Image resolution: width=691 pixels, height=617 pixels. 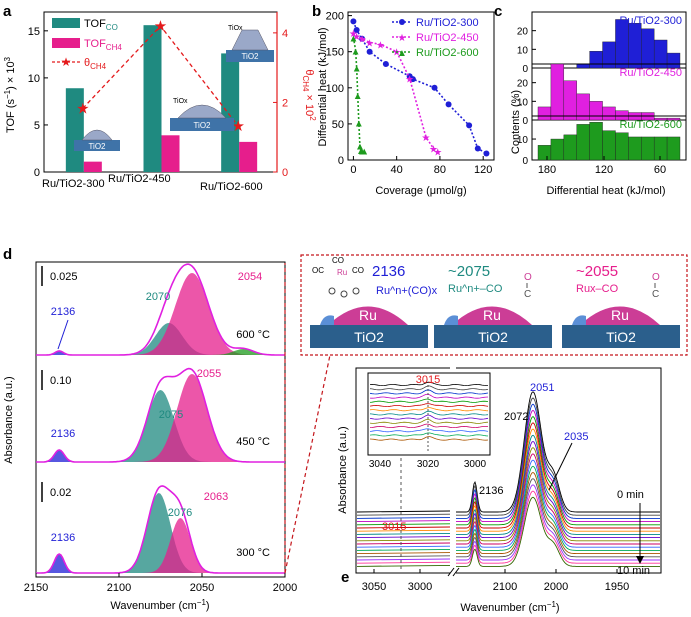 I want to click on panel-b-xlabel: Coverage (μmol/g), so click(x=420, y=191).